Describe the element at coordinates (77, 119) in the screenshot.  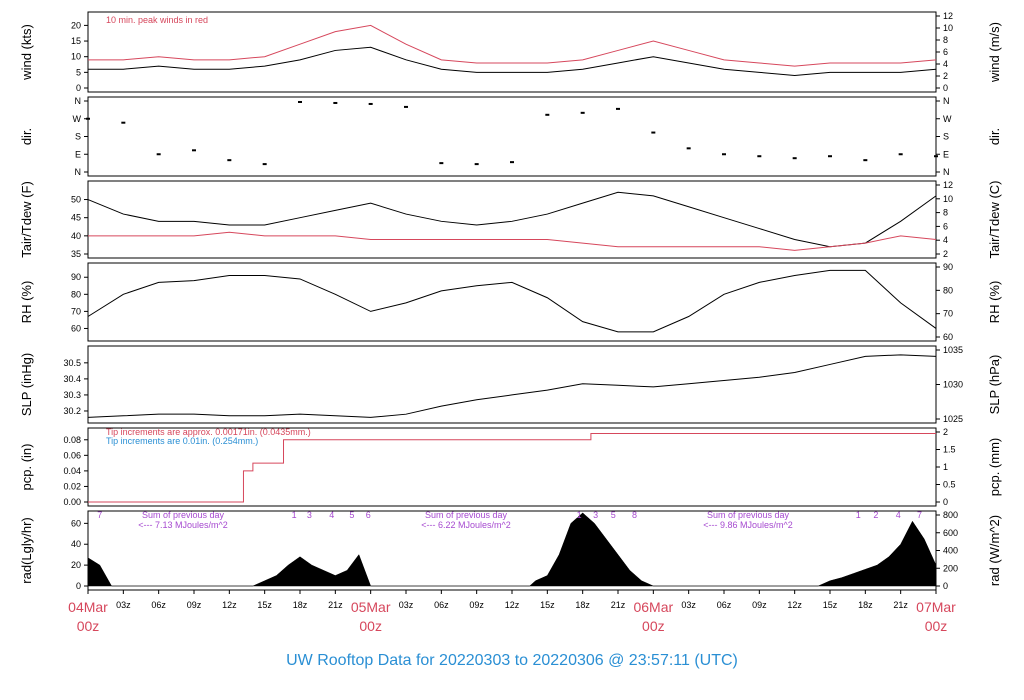
I see `left-tick-label: W` at that location.